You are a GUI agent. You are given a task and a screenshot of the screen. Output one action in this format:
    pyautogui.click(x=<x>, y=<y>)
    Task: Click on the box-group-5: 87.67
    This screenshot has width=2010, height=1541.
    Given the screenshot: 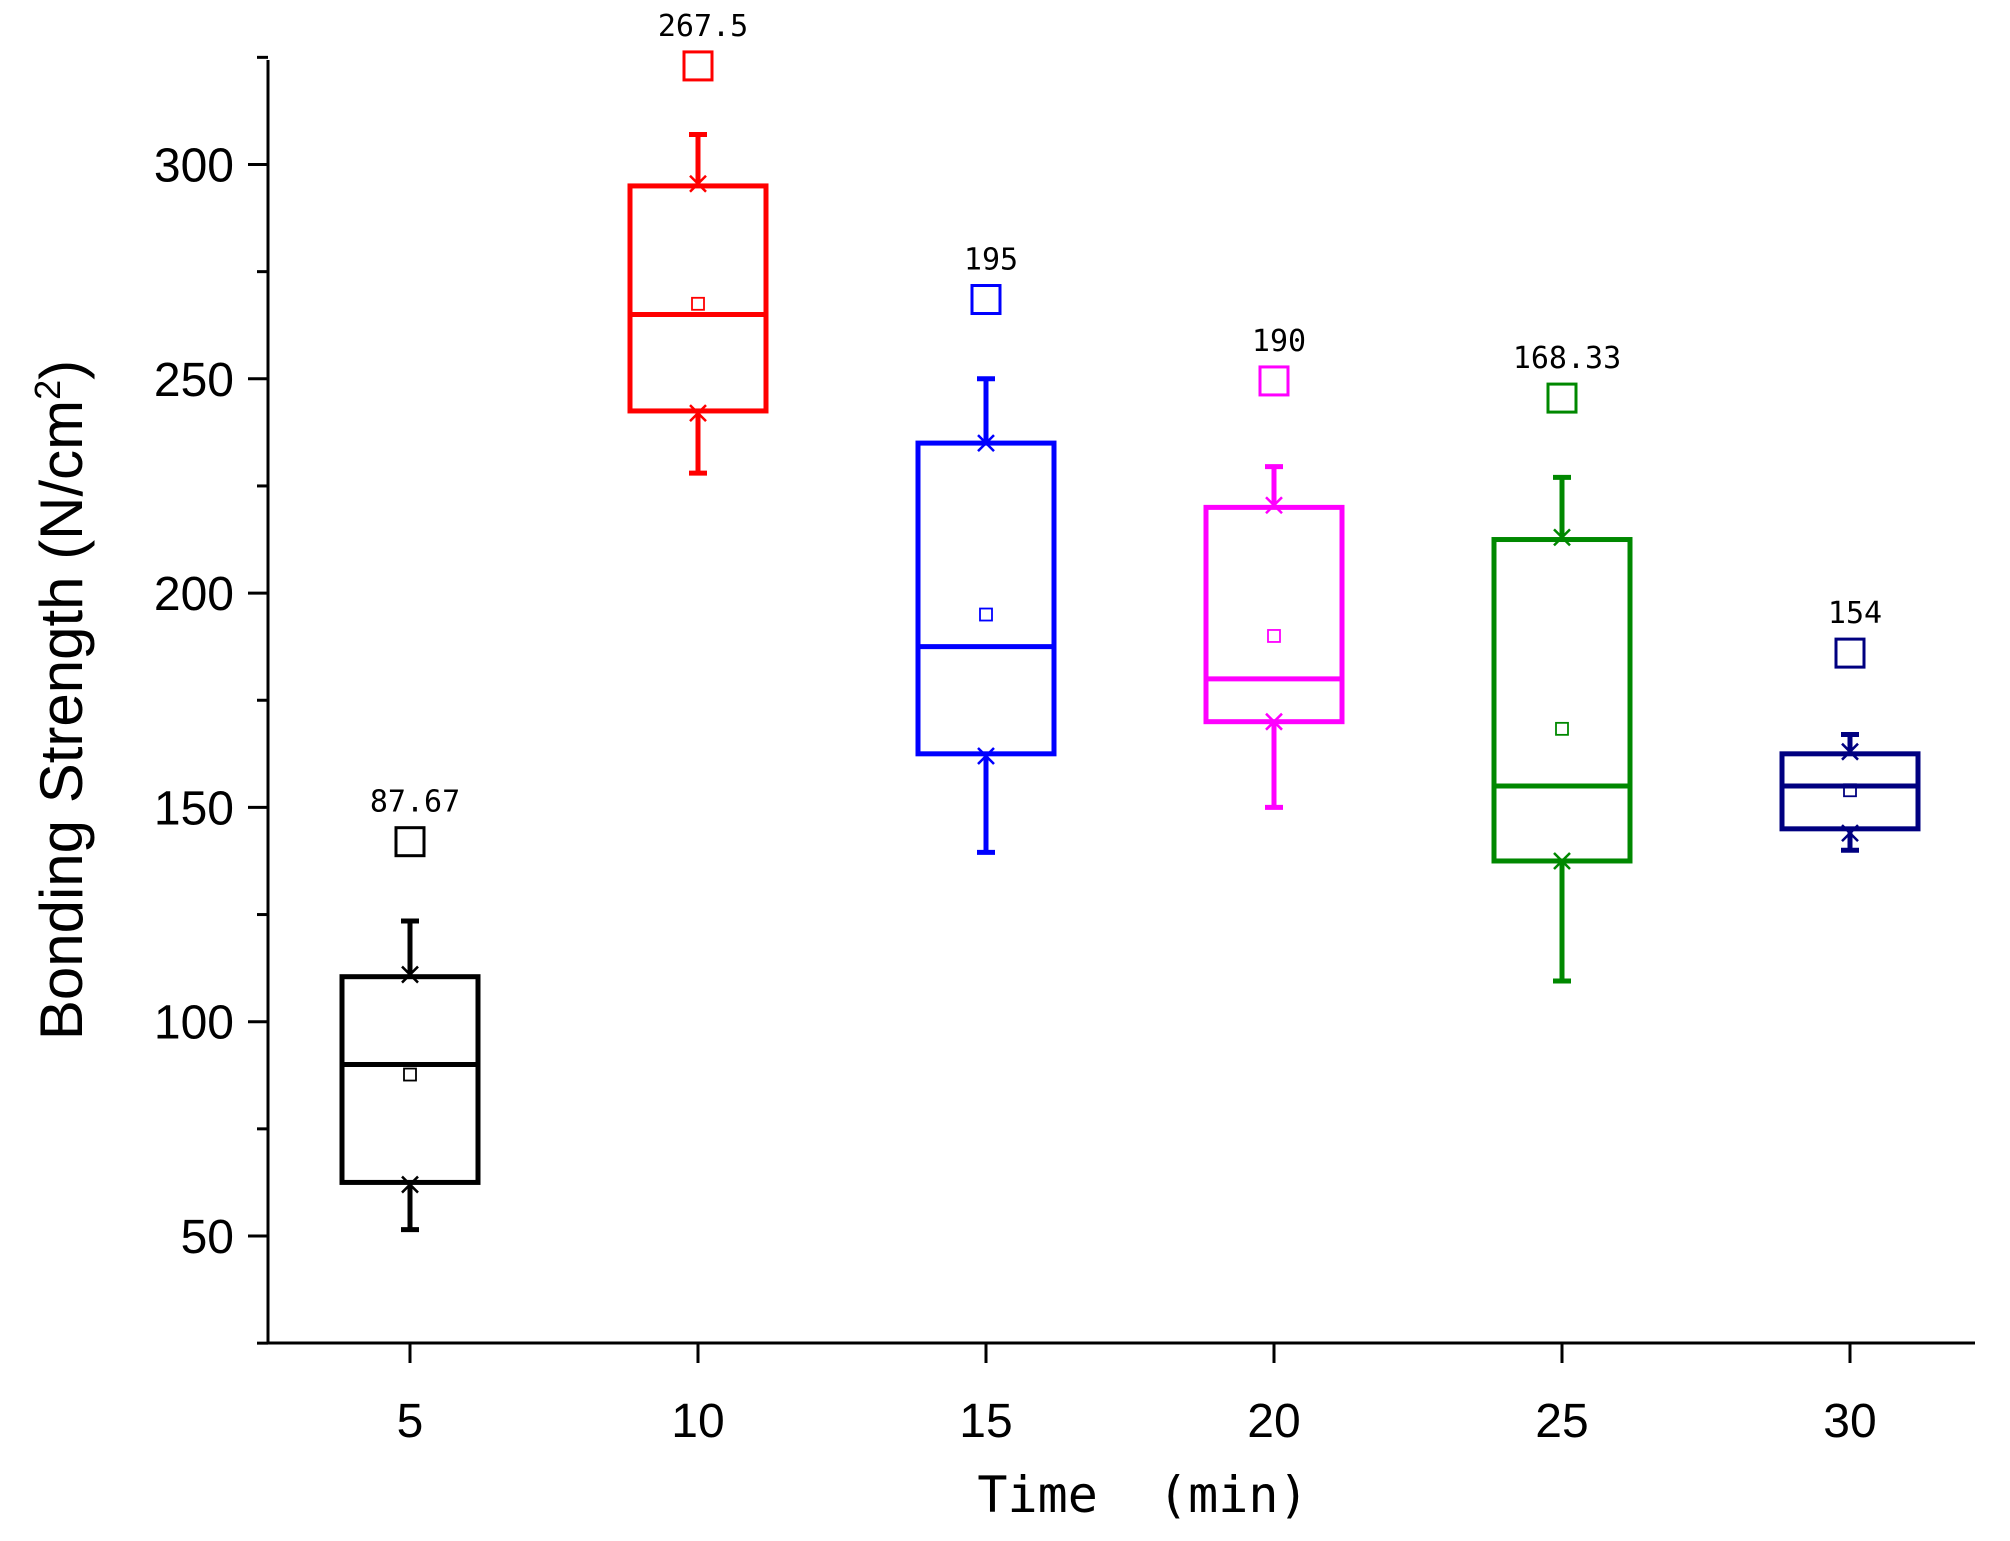 What is the action you would take?
    pyautogui.click(x=410, y=1009)
    